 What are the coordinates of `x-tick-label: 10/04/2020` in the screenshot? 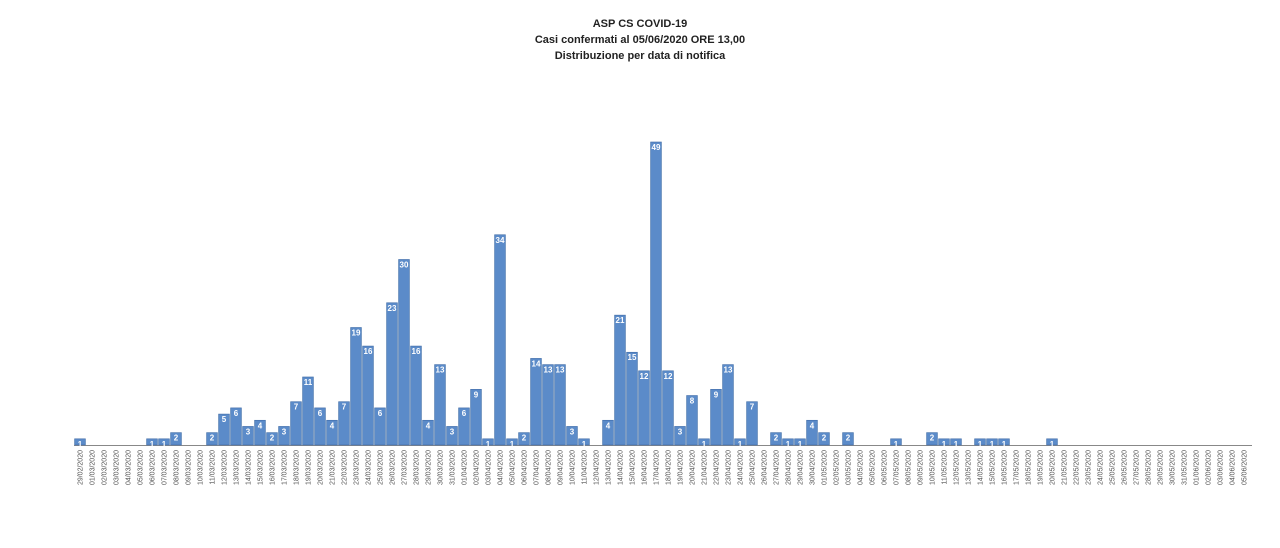 It's located at (573, 467).